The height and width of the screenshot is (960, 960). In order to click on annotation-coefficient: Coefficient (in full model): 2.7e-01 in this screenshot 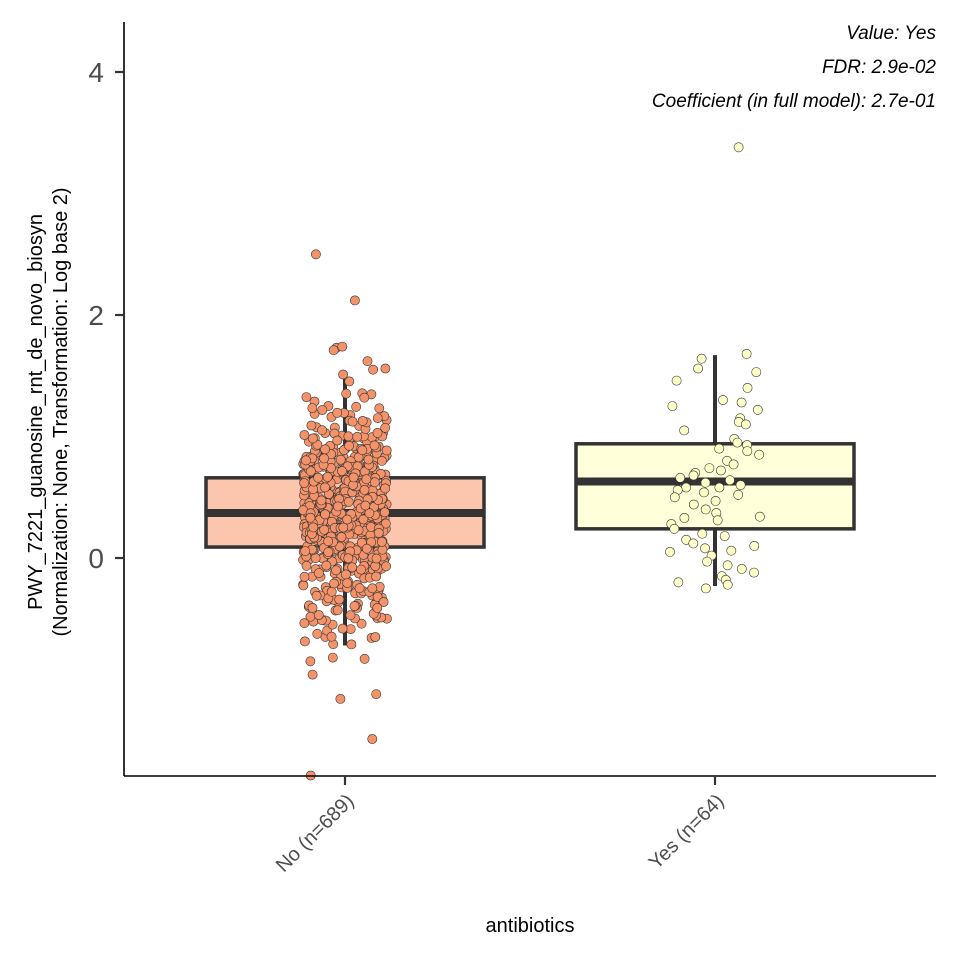, I will do `click(794, 101)`.